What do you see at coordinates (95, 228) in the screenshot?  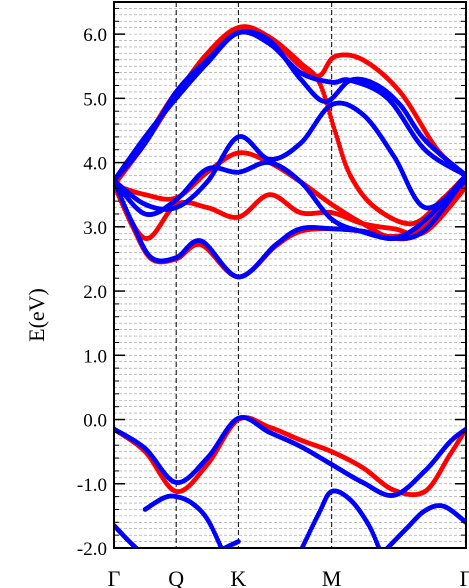 I see `y-tick-label: 3.0` at bounding box center [95, 228].